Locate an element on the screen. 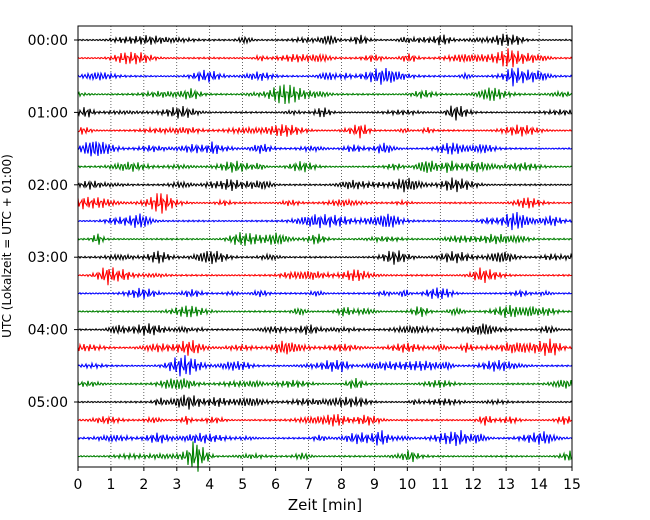 This screenshot has height=520, width=650. x-tick-label: 5 is located at coordinates (242, 485).